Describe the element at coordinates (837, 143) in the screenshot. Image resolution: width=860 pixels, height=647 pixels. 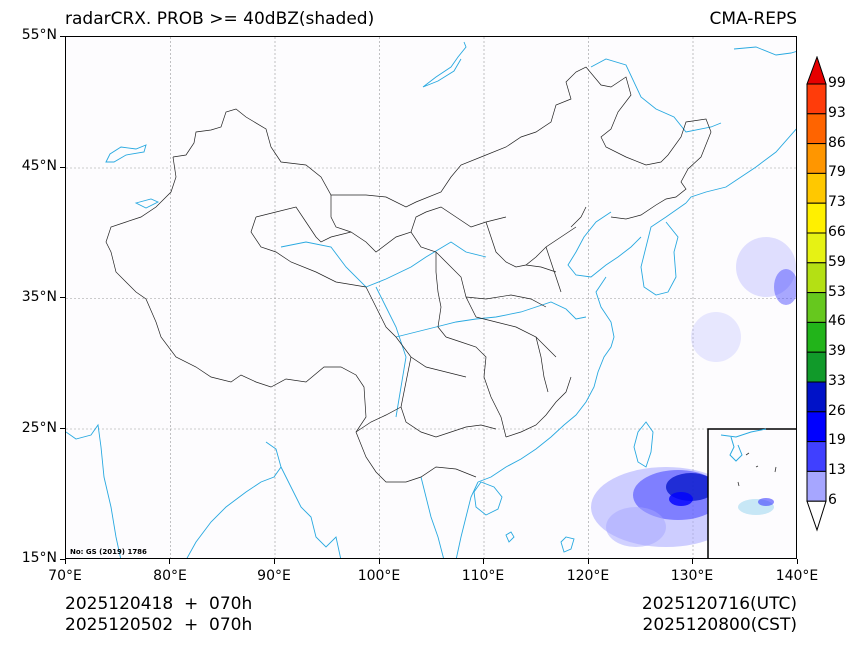
I see `colorbar-label: 86` at that location.